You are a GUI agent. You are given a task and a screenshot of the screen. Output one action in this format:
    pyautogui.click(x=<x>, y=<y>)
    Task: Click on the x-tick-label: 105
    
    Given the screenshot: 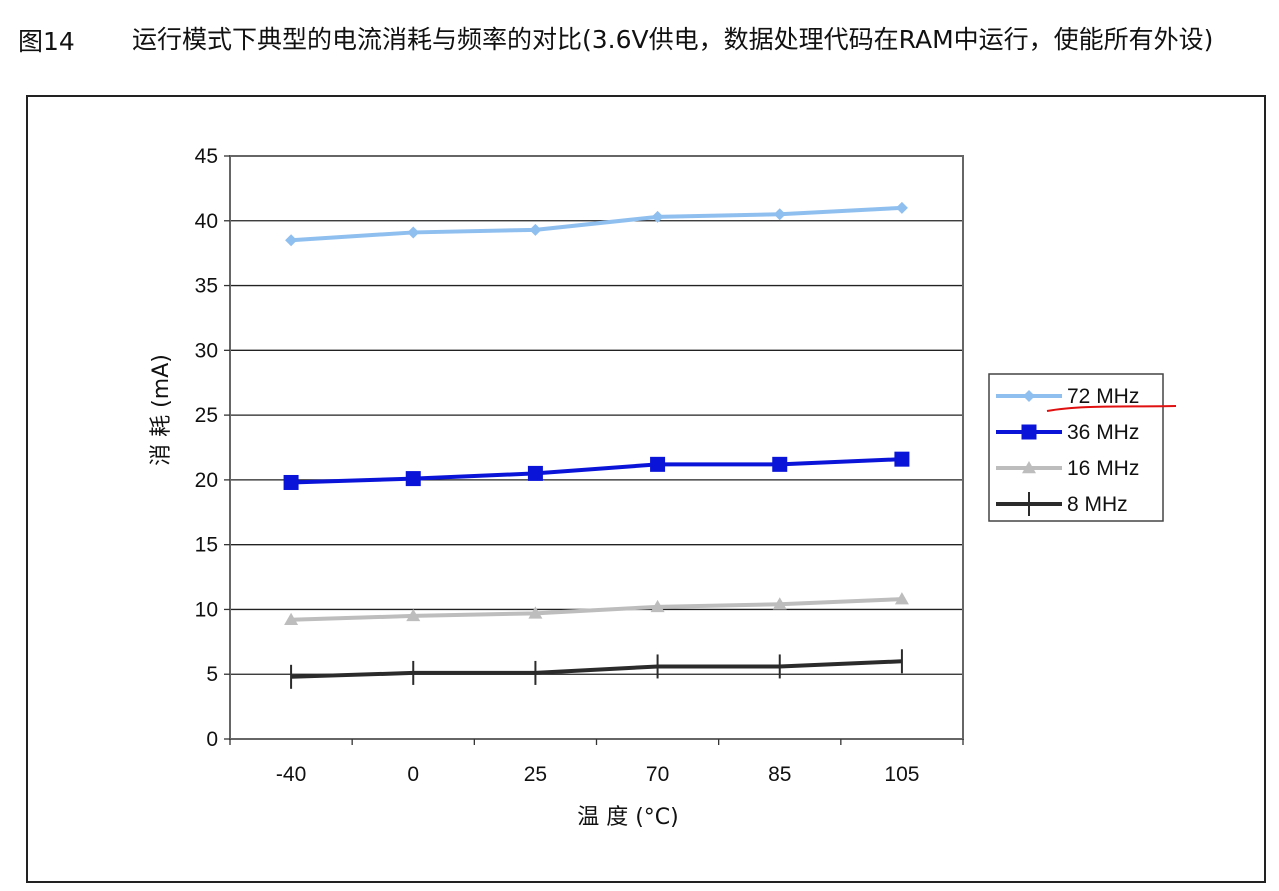 What is the action you would take?
    pyautogui.click(x=901, y=774)
    